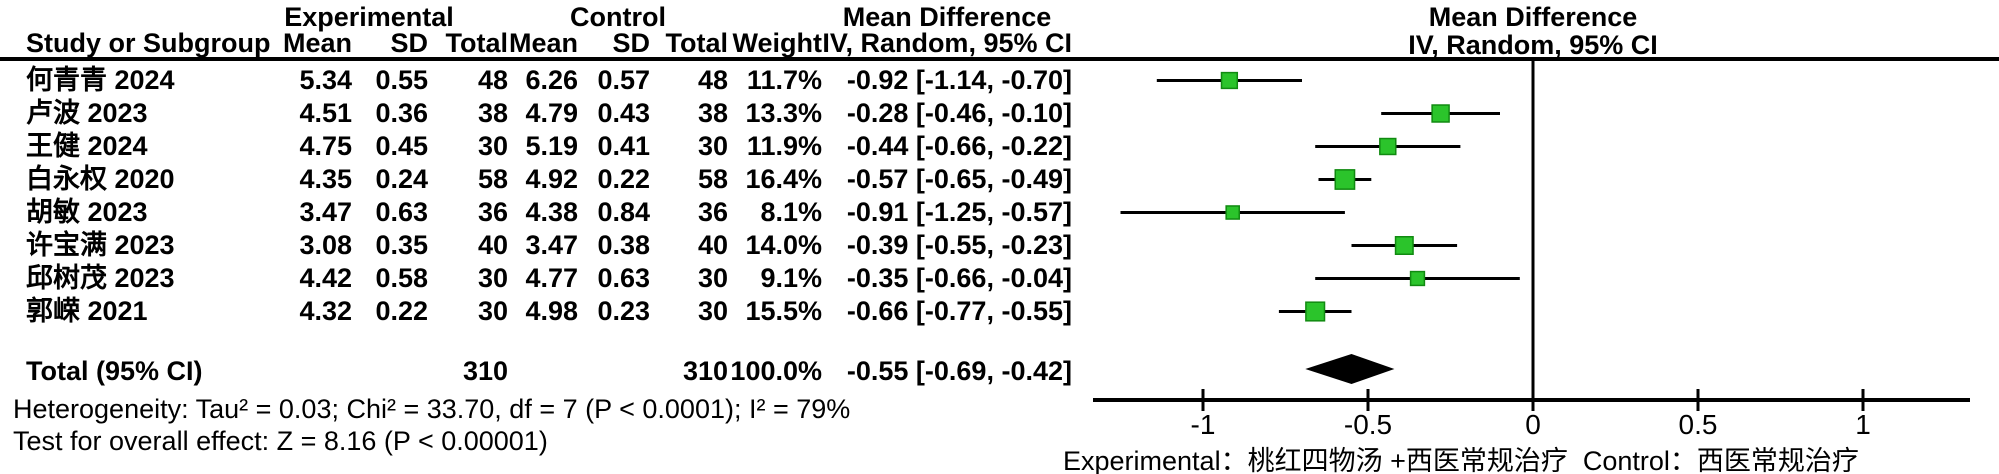 The height and width of the screenshot is (474, 1999). Describe the element at coordinates (1533, 45) in the screenshot. I see `plot-header-method: IV, Random, 95% CI` at that location.